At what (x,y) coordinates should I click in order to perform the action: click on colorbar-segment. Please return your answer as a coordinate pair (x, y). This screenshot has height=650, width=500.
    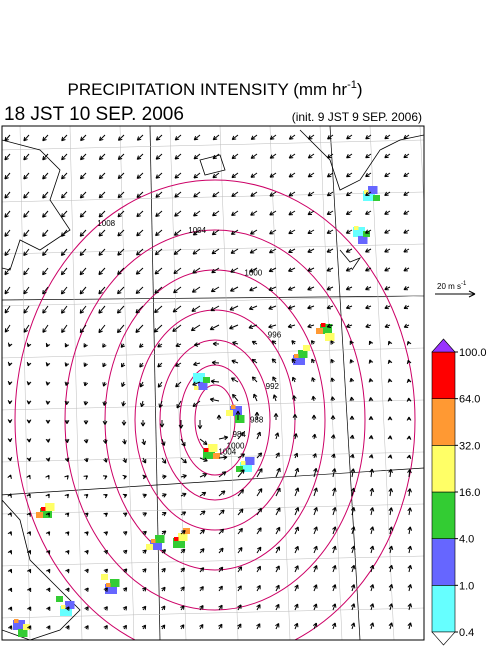
    Looking at the image, I should click on (443, 375).